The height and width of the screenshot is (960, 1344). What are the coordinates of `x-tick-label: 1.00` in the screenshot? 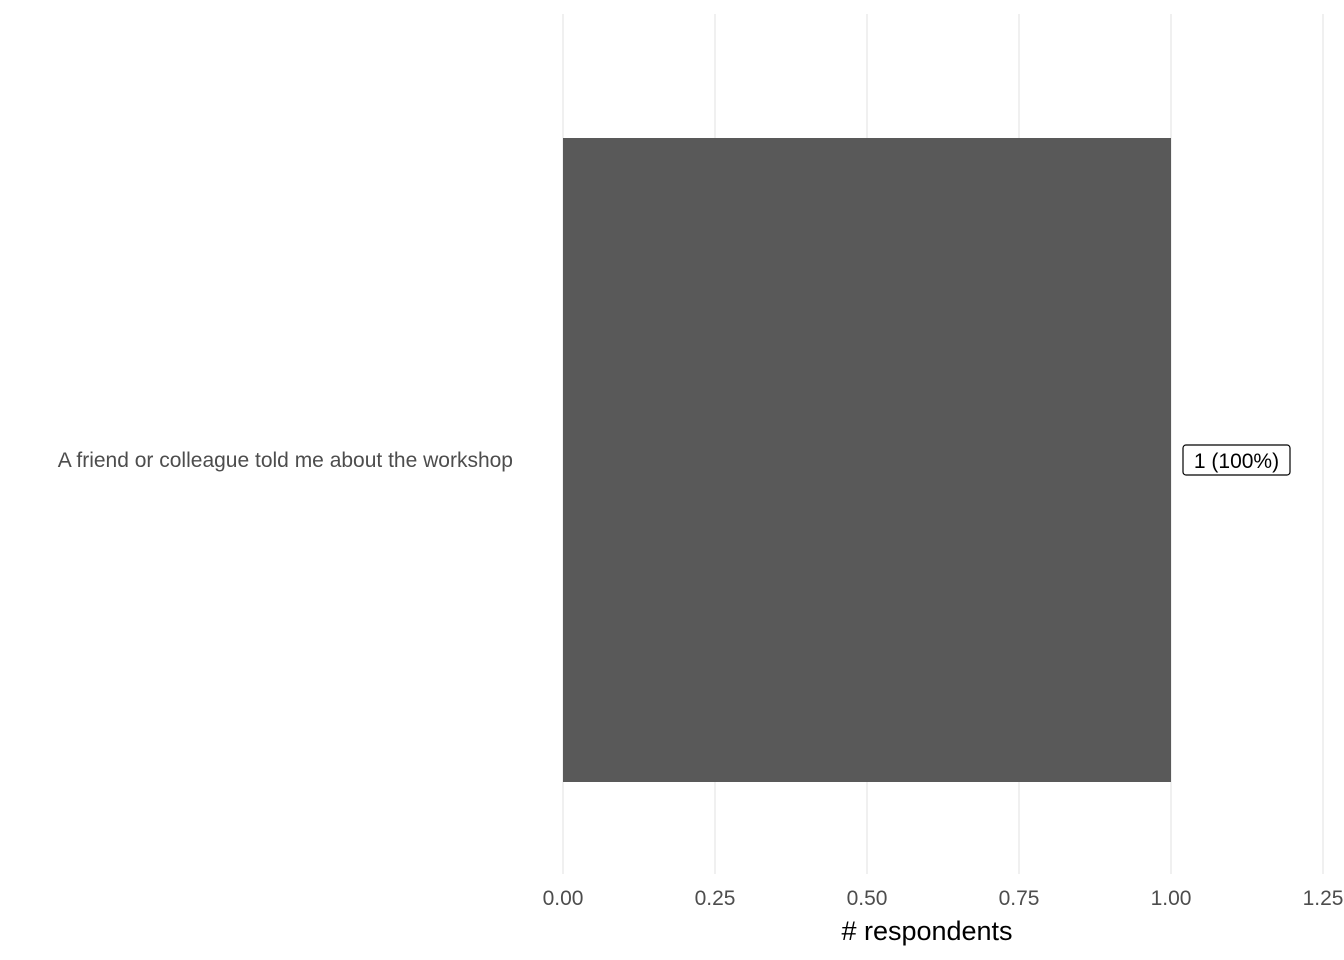 It's located at (1171, 898).